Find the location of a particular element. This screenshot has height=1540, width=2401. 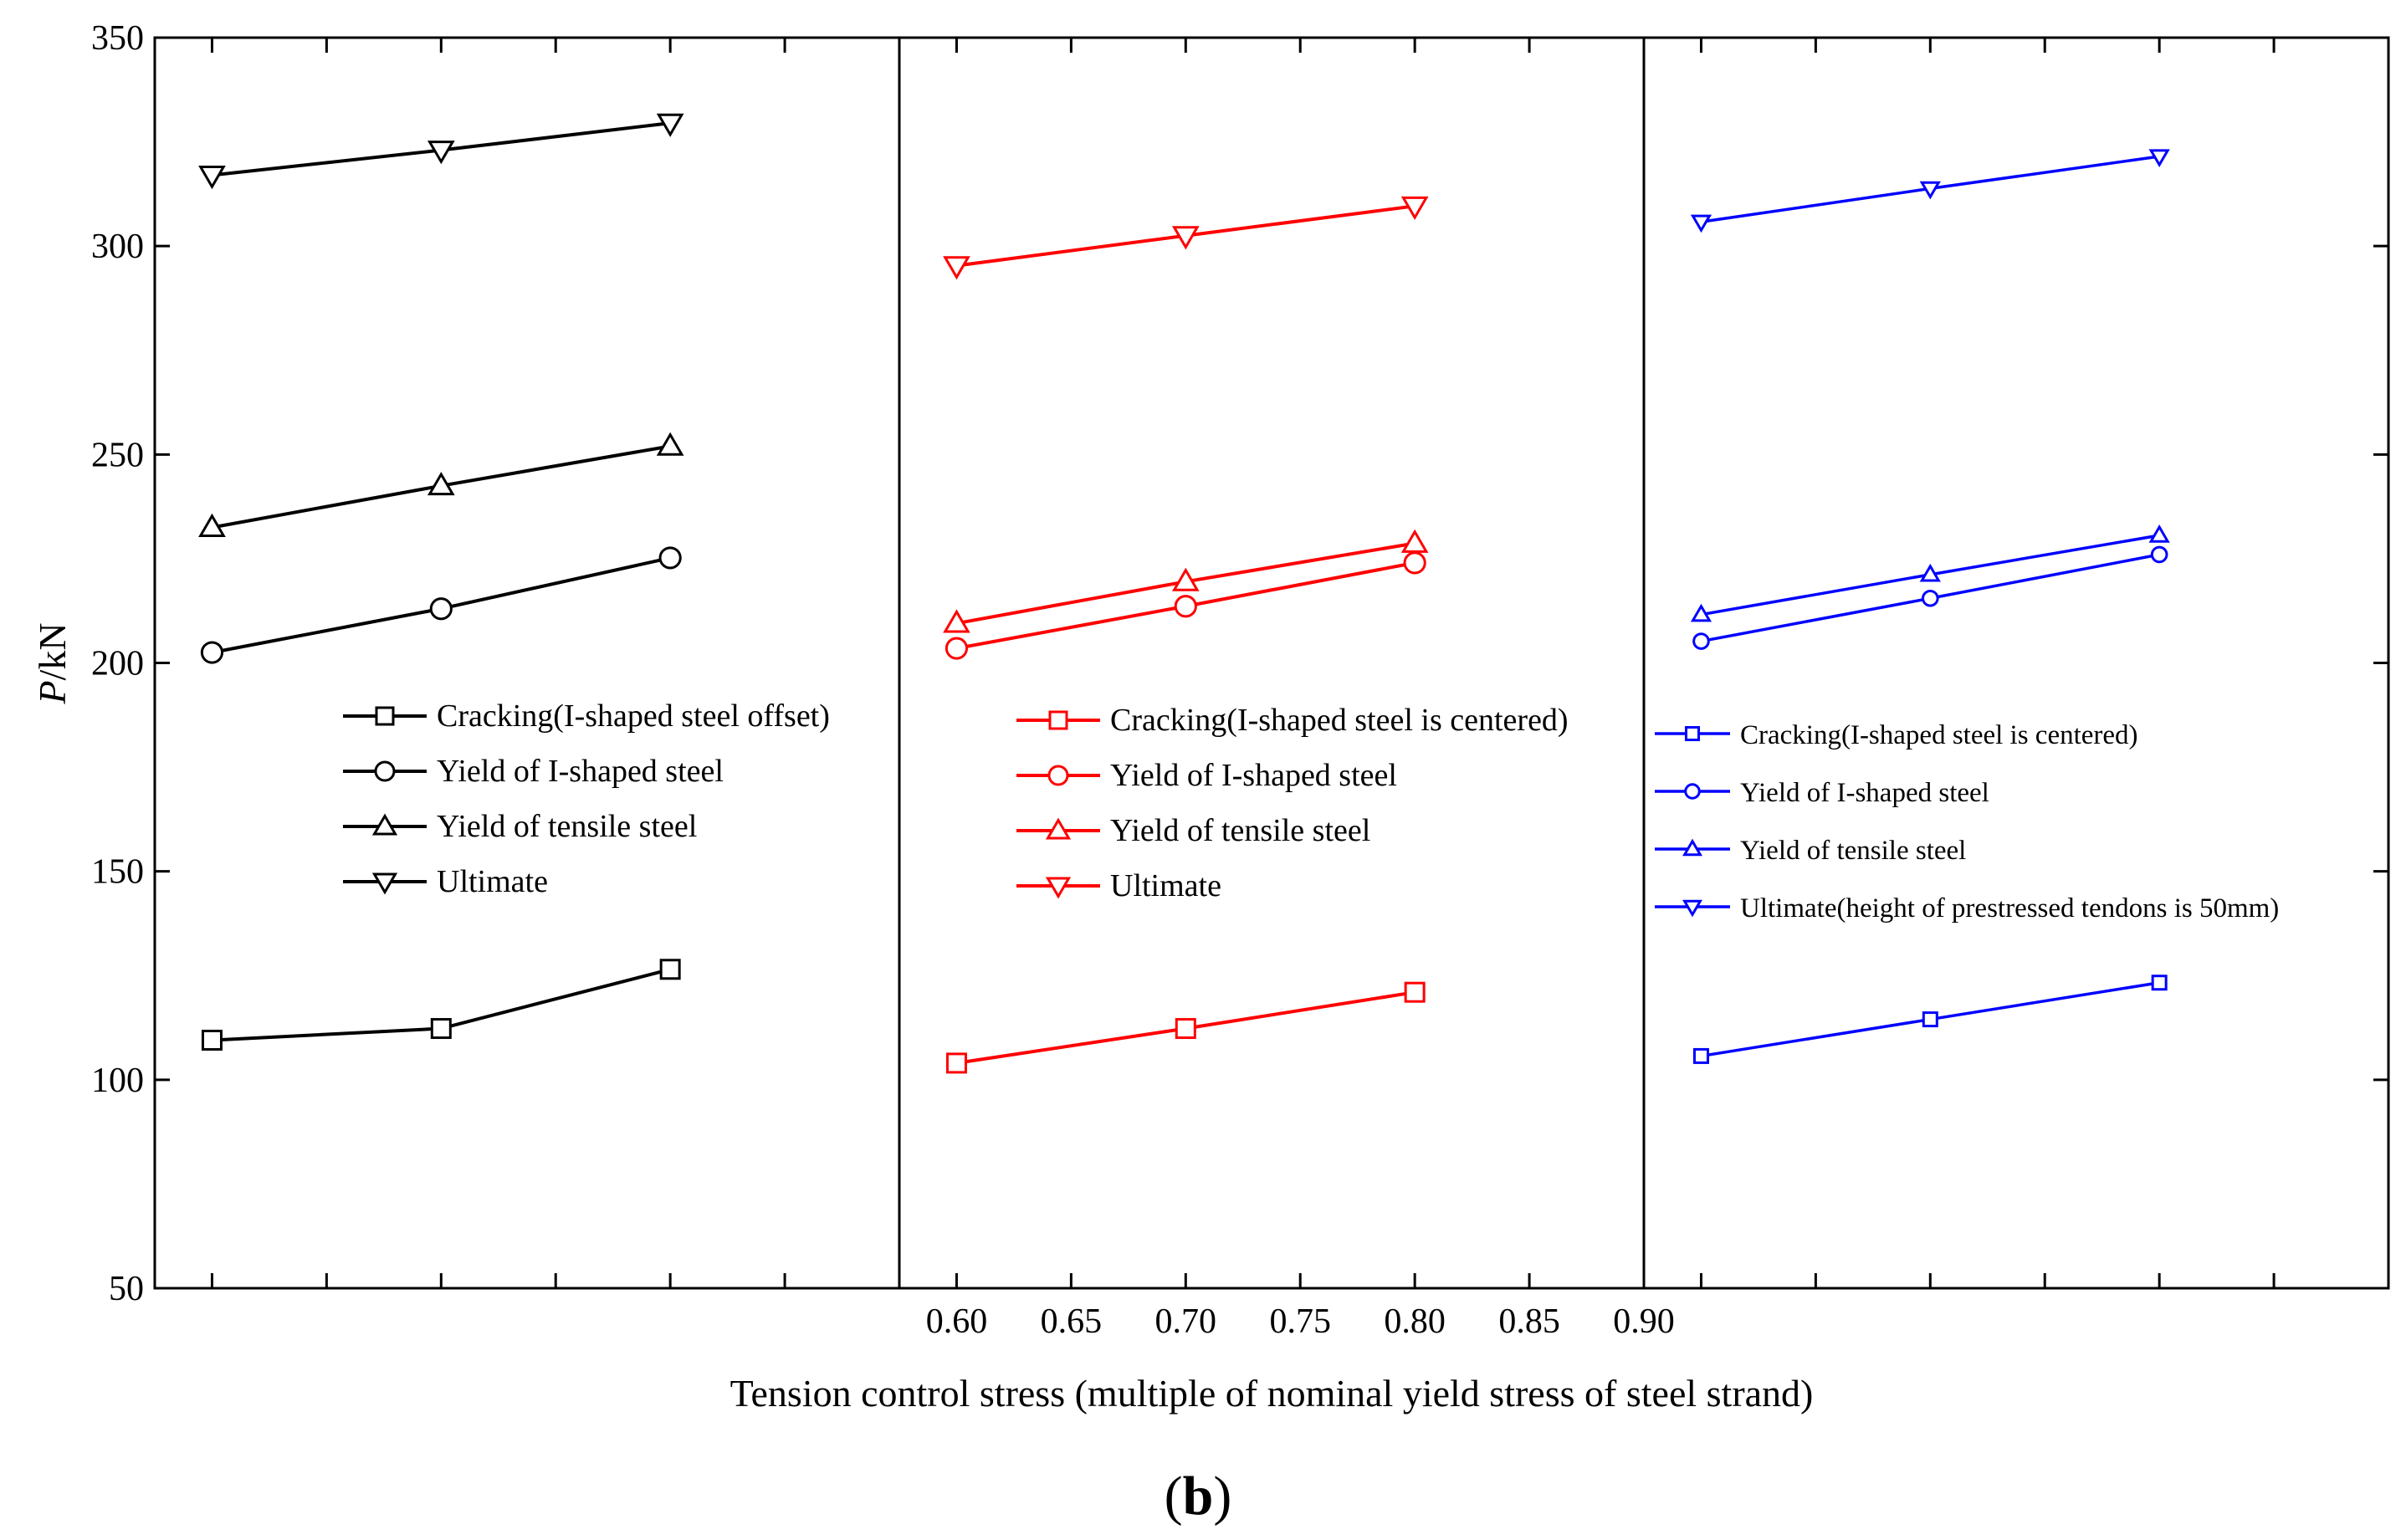

x-tick-label: 0.75 is located at coordinates (1300, 1322).